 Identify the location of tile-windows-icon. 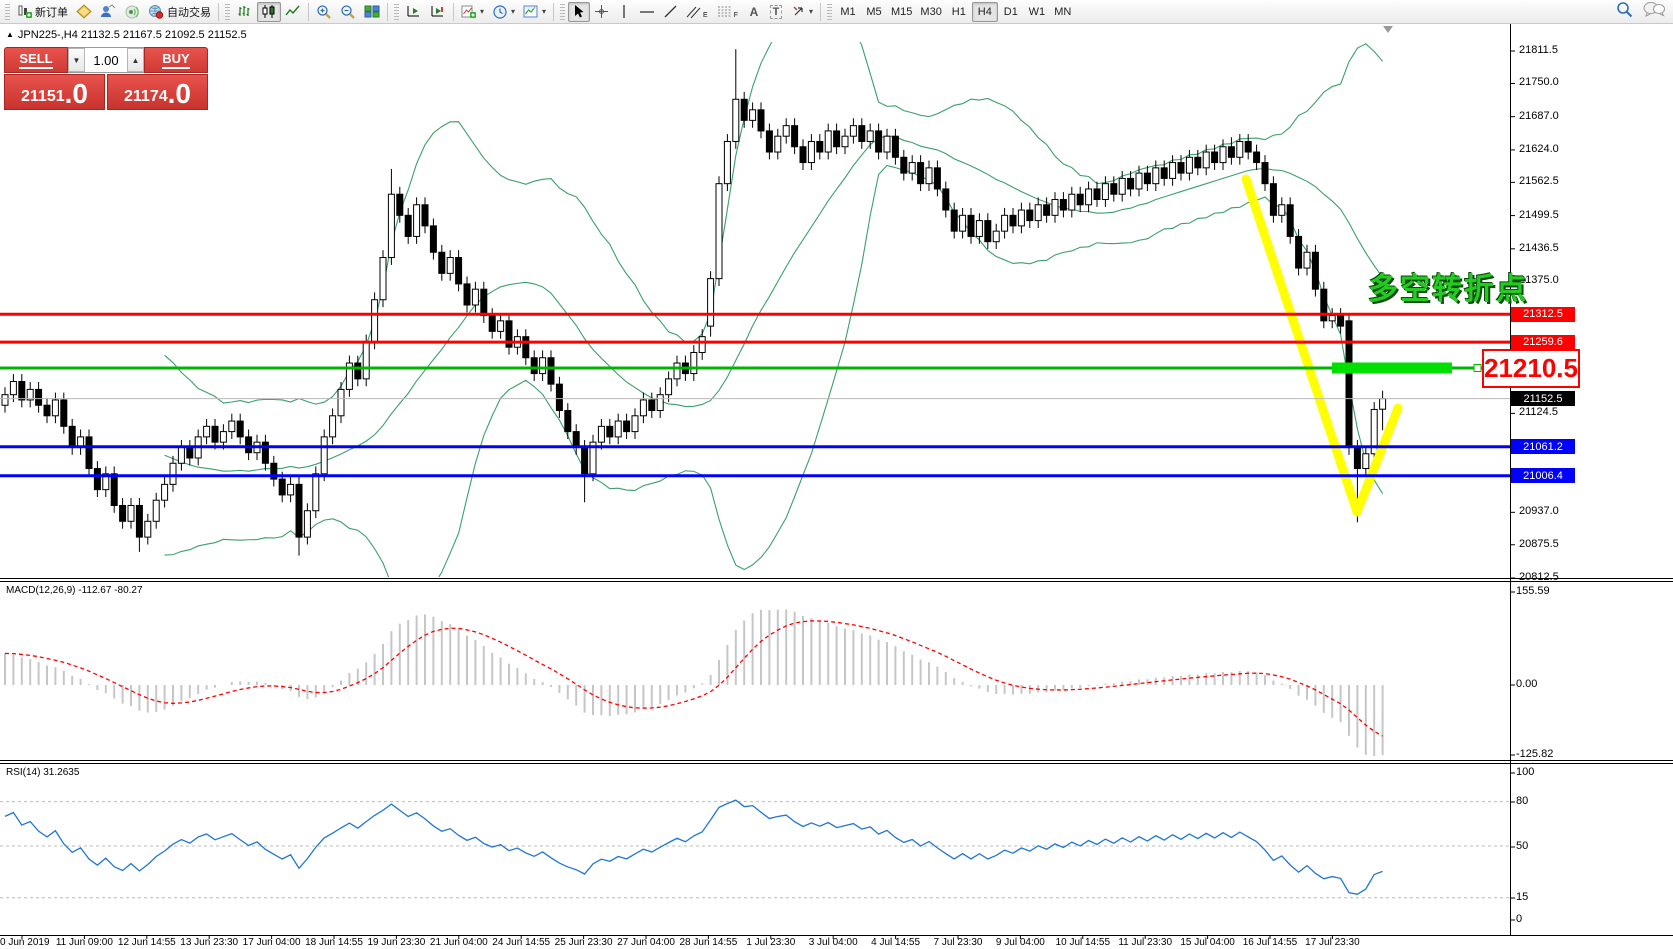
(372, 11).